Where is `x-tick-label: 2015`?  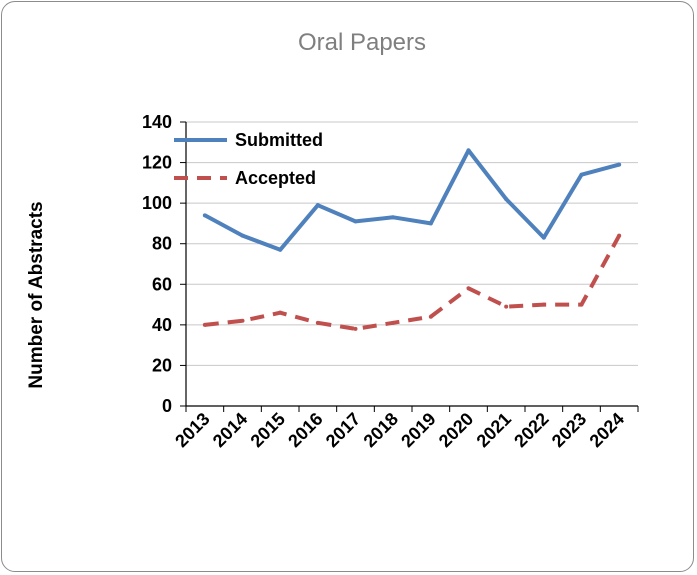 x-tick-label: 2015 is located at coordinates (268, 430).